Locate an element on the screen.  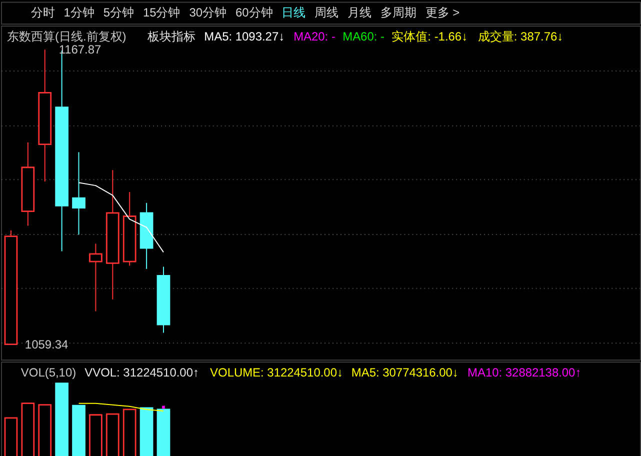
text: 15分钟 is located at coordinates (161, 13).